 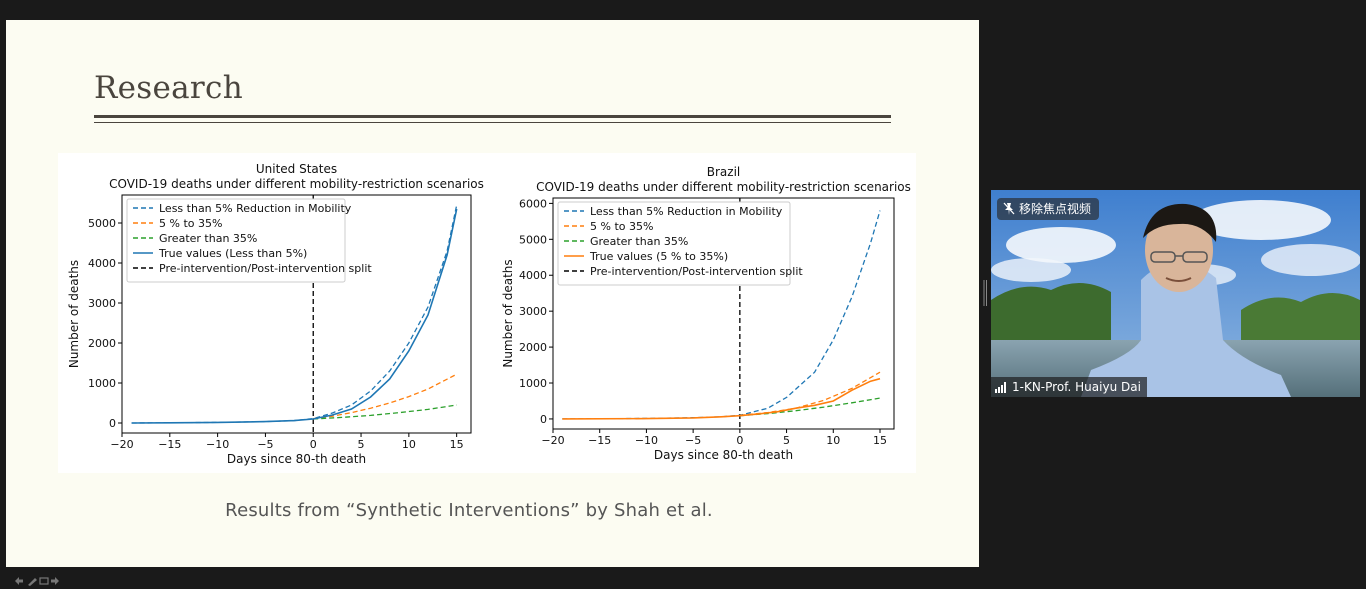 I want to click on chart-title: Brazil, so click(x=724, y=172).